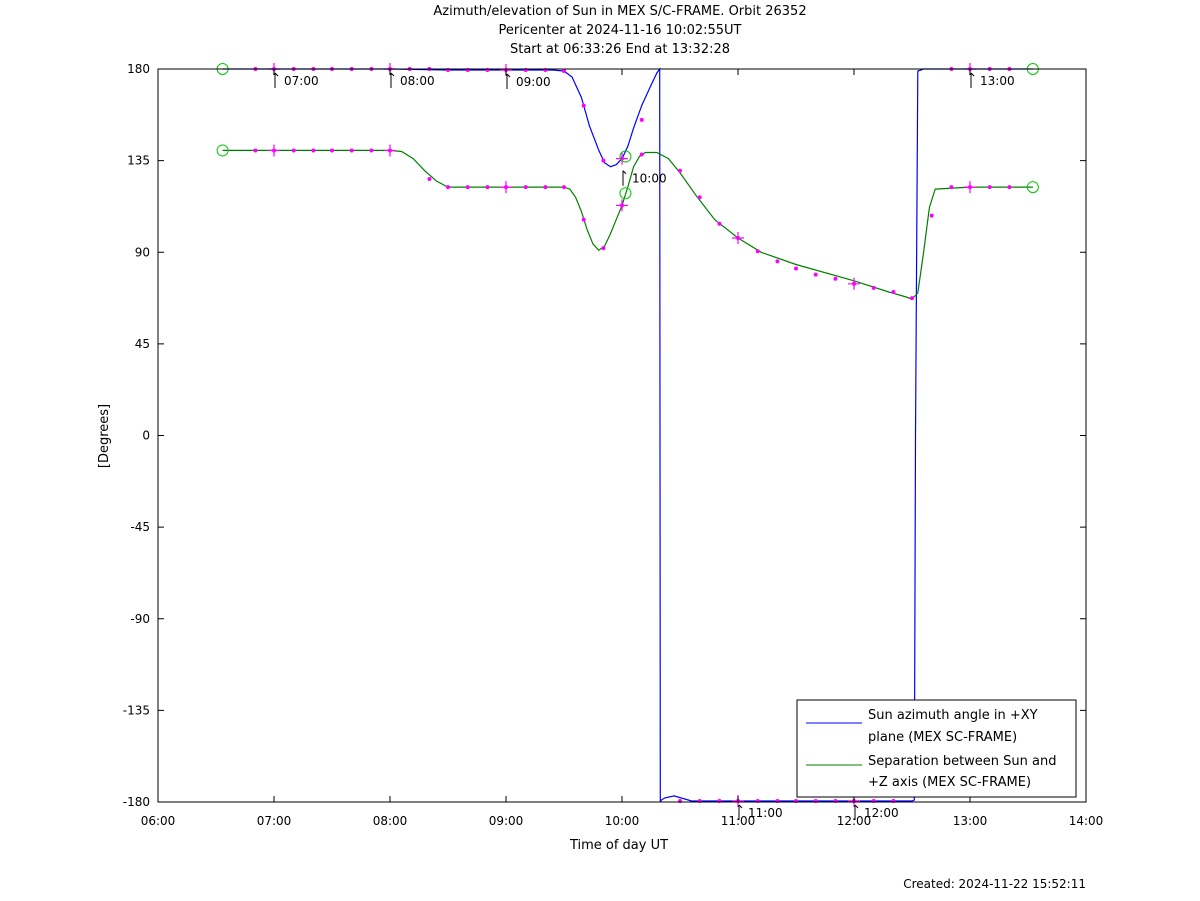 Image resolution: width=1200 pixels, height=901 pixels. What do you see at coordinates (138, 161) in the screenshot?
I see `y-tick-label: 135` at bounding box center [138, 161].